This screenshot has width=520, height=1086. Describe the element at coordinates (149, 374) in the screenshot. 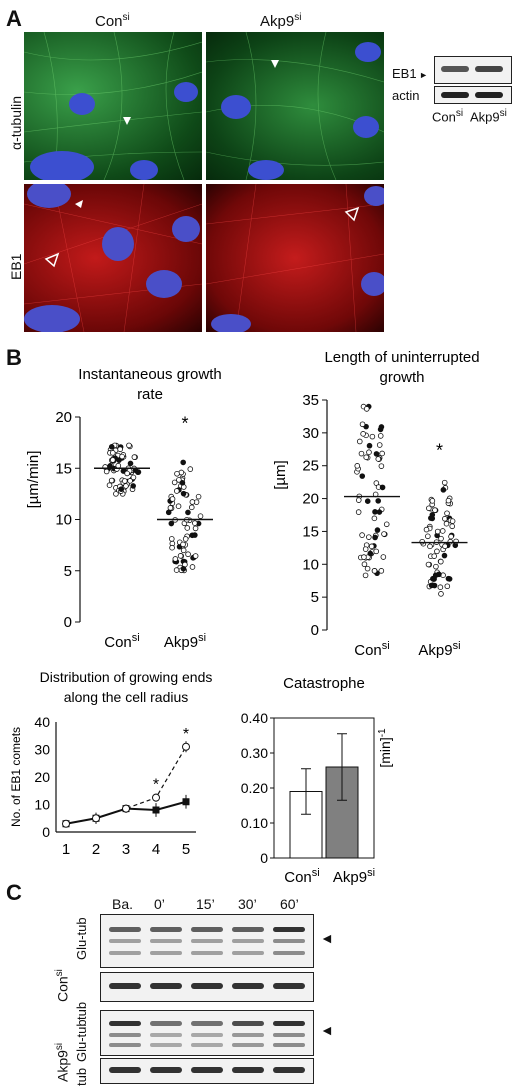

I see `chart-title: Instantaneous growth` at that location.